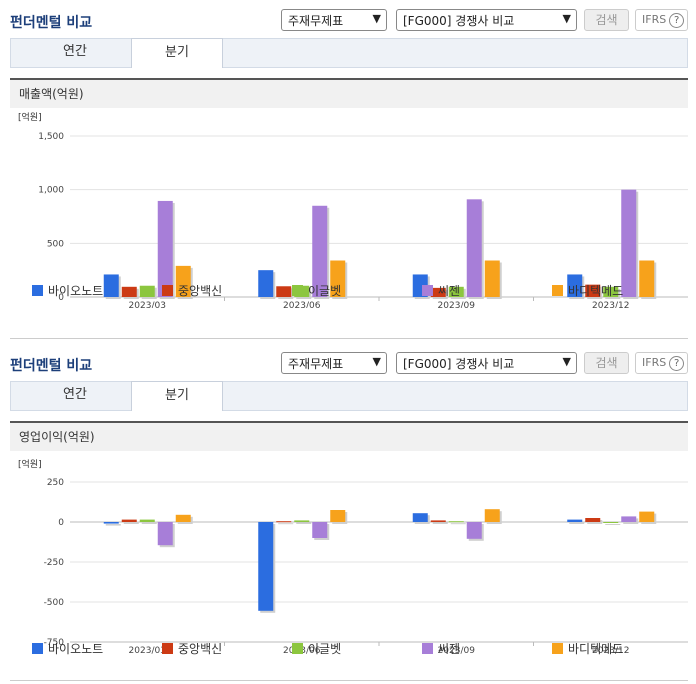 The width and height of the screenshot is (696, 684). What do you see at coordinates (54, 603) in the screenshot?
I see `y-tick-label: -500` at bounding box center [54, 603].